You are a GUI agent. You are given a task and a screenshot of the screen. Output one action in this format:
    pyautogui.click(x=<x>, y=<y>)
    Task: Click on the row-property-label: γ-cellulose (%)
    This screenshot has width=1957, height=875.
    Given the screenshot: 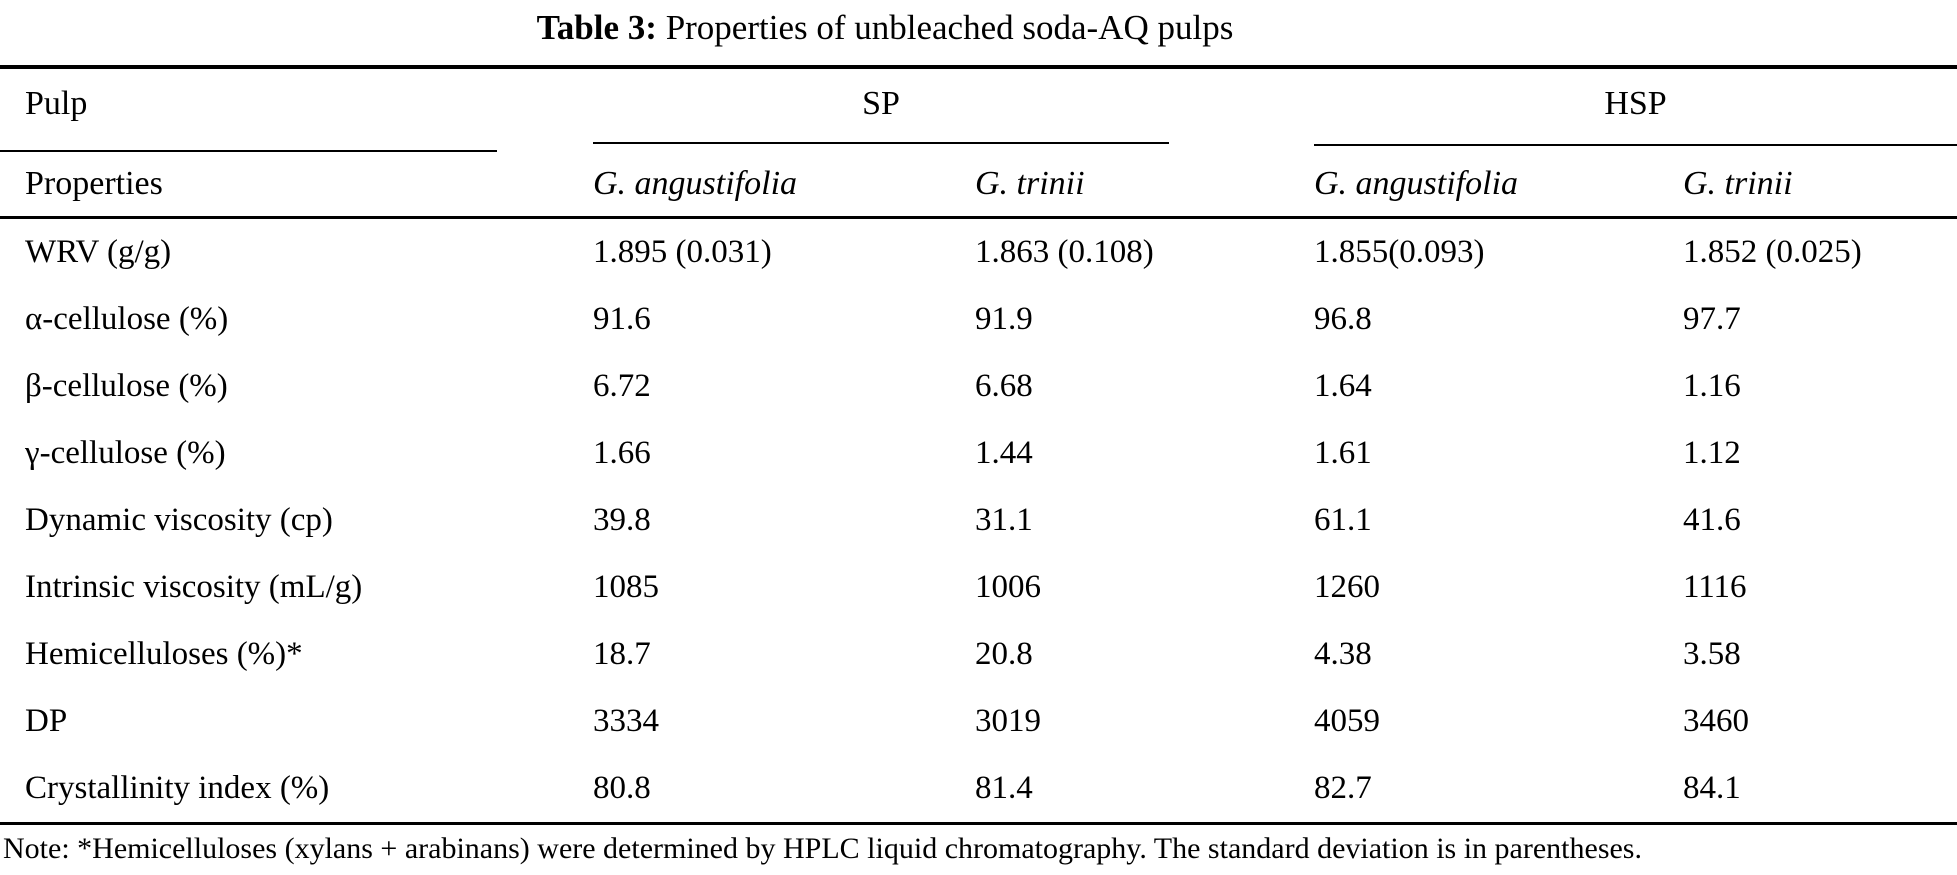 What is the action you would take?
    pyautogui.click(x=125, y=453)
    